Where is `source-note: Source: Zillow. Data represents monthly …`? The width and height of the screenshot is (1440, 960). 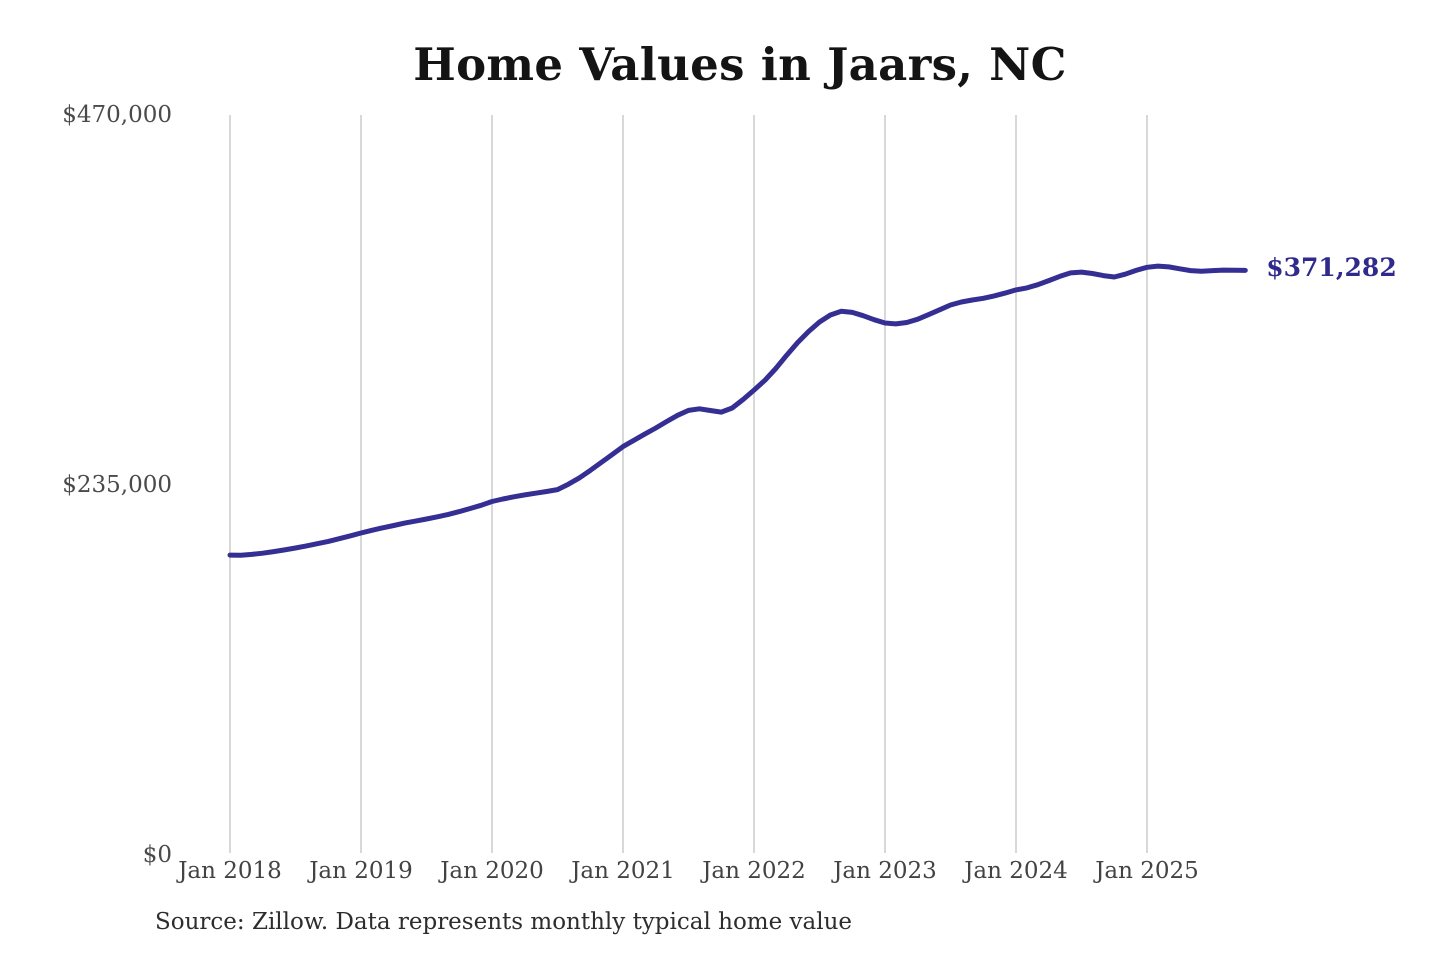 source-note: Source: Zillow. Data represents monthly … is located at coordinates (504, 922).